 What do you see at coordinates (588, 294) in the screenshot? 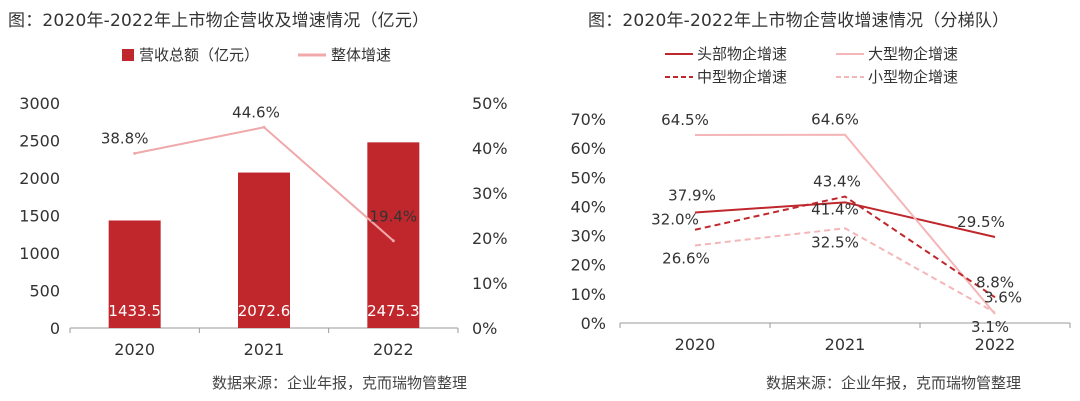
I see `y-tick-label: 10%` at bounding box center [588, 294].